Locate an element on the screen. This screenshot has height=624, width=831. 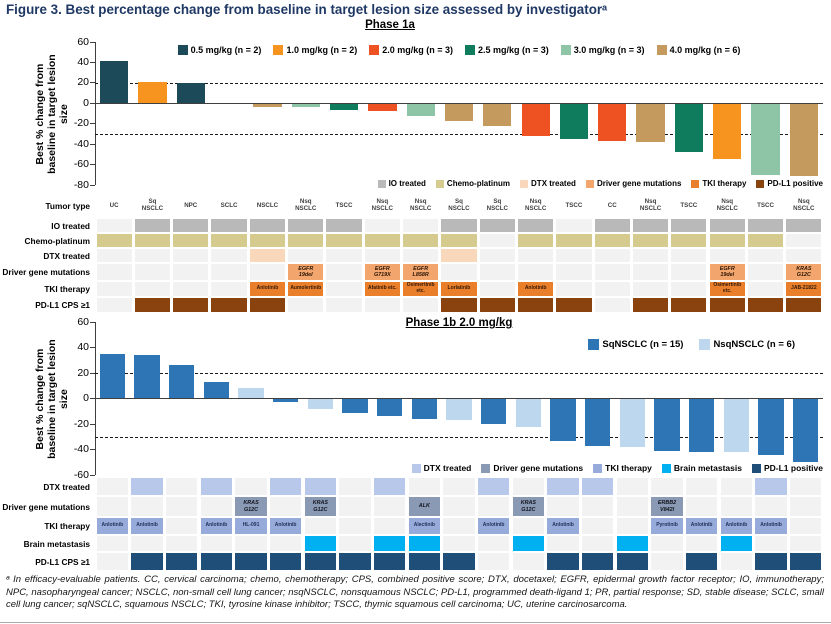
legend-label: Chemo-platinum is located at coordinates (478, 183).